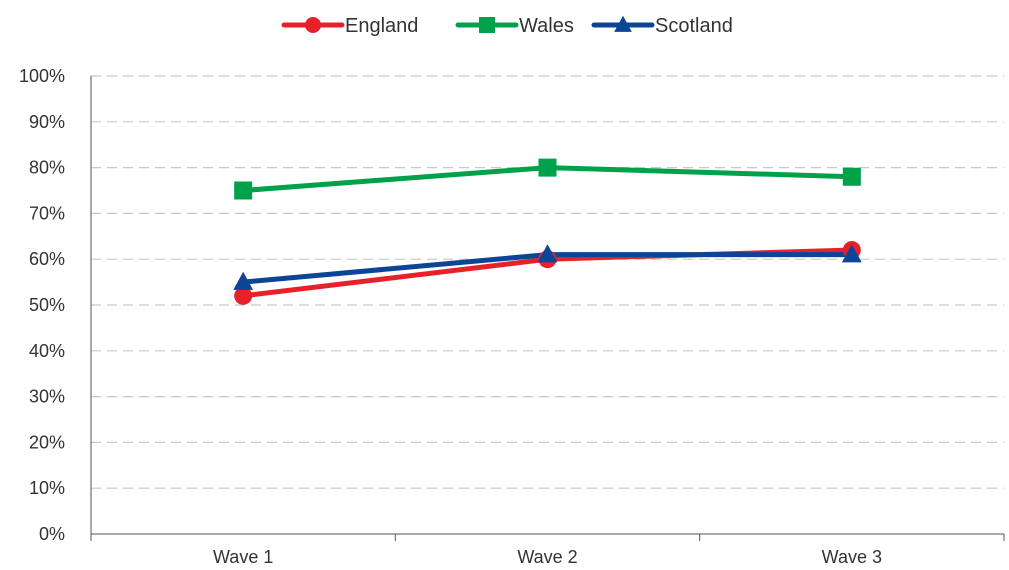 Image resolution: width=1009 pixels, height=570 pixels. I want to click on y-tick-label: 80%, so click(47, 168).